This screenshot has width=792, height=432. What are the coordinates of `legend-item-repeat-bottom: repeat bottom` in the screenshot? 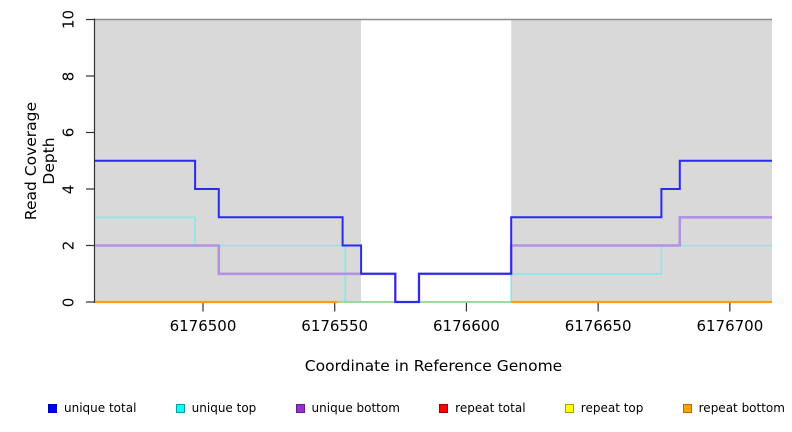 It's located at (733, 408).